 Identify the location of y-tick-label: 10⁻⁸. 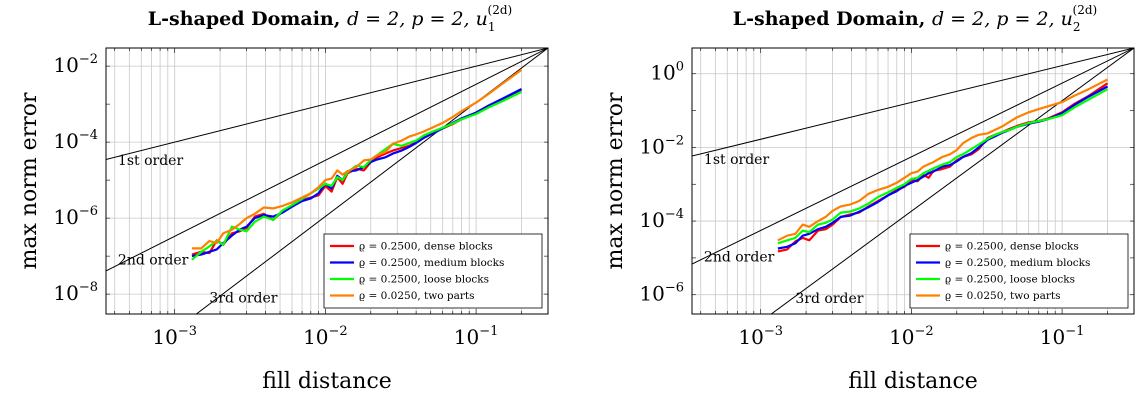
(75, 292).